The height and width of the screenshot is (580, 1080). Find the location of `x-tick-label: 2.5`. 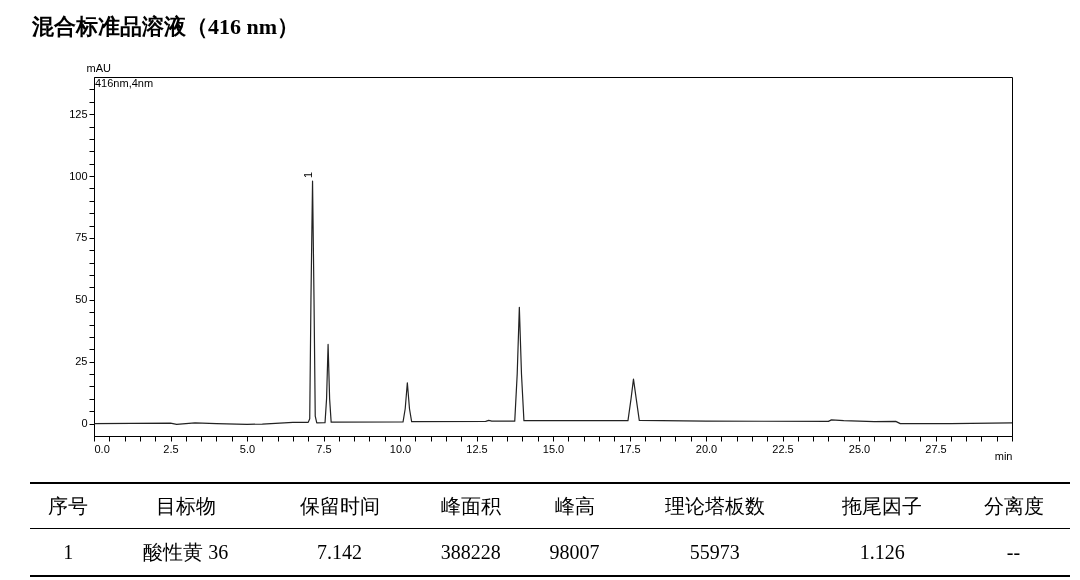

x-tick-label: 2.5 is located at coordinates (171, 448).